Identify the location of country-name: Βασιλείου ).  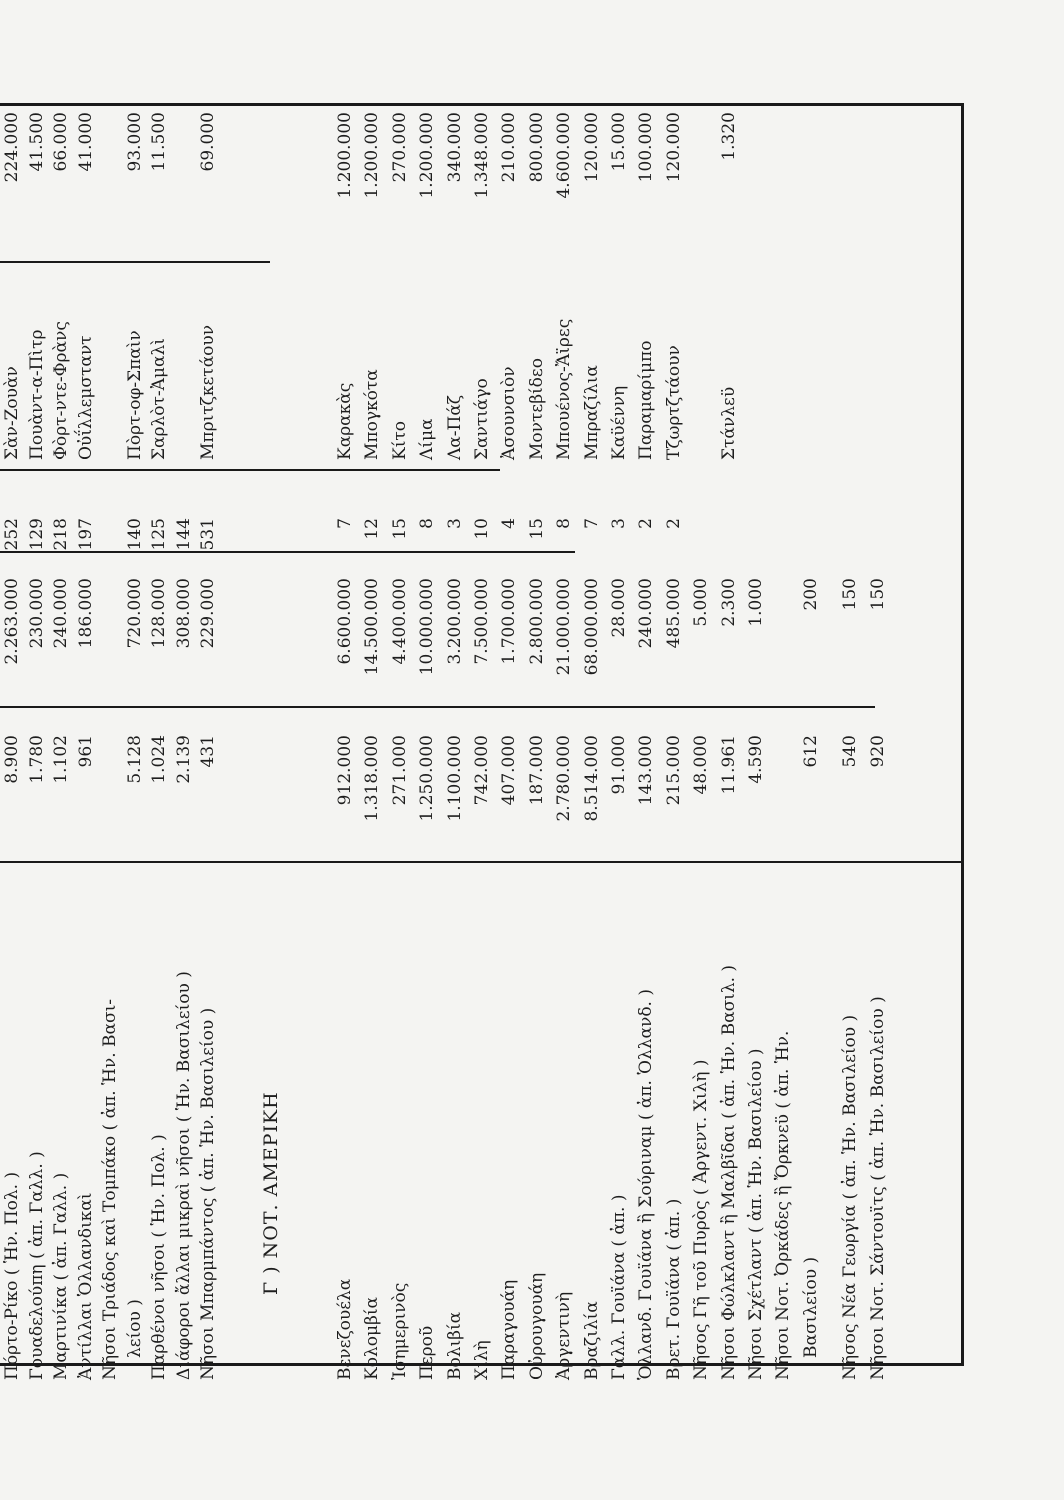
(810, 1307).